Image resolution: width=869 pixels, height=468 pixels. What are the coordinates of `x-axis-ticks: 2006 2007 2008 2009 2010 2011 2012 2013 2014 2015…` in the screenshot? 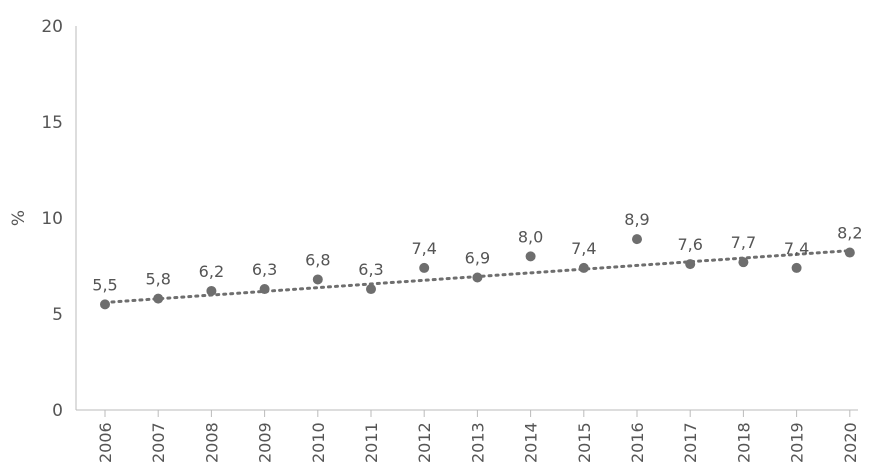 It's located at (478, 436).